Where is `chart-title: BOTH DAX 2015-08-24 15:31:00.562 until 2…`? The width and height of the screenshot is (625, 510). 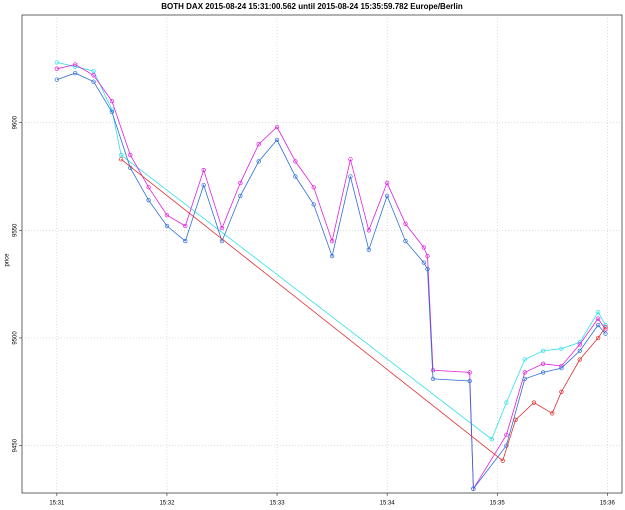 chart-title: BOTH DAX 2015-08-24 15:31:00.562 until 2… is located at coordinates (312, 6).